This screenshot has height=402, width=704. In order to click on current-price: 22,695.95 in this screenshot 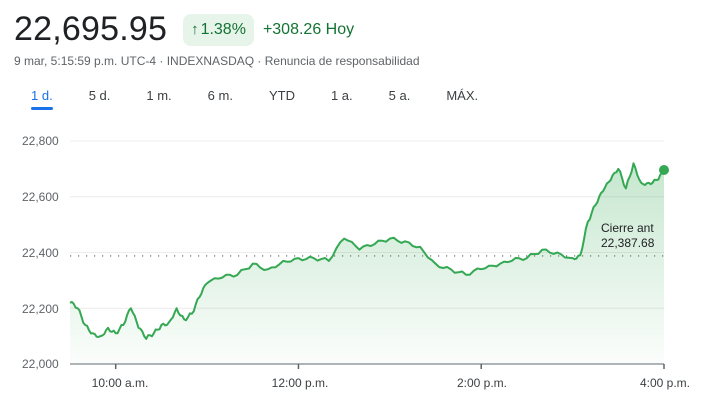, I will do `click(91, 29)`.